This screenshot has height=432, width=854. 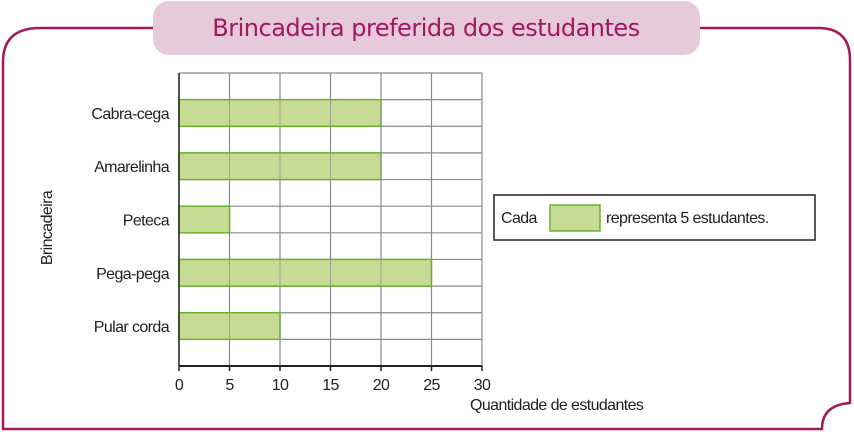 I want to click on category-label: Pega-pega, so click(x=133, y=274).